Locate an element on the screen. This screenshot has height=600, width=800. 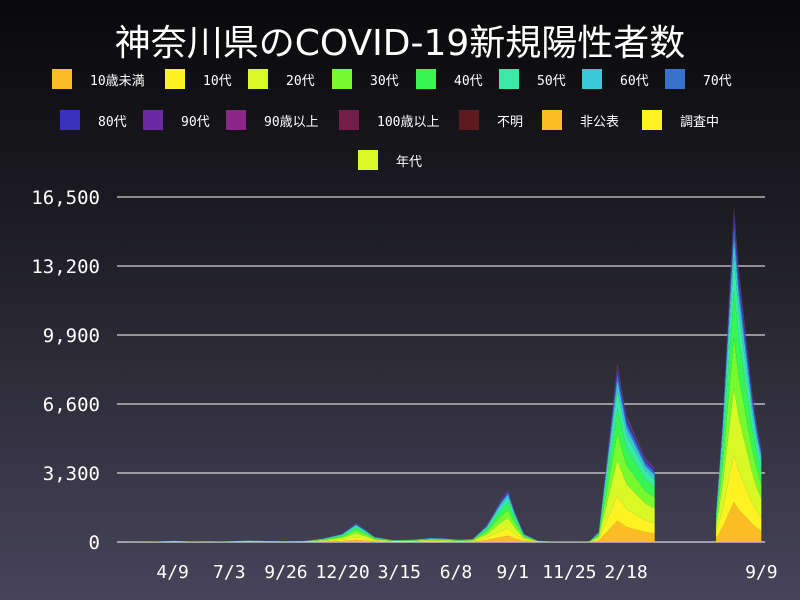
x-tick-label: 6/8 is located at coordinates (456, 572).